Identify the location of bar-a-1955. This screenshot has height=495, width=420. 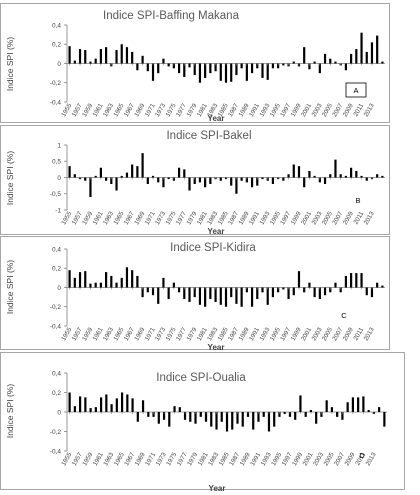
(69, 55).